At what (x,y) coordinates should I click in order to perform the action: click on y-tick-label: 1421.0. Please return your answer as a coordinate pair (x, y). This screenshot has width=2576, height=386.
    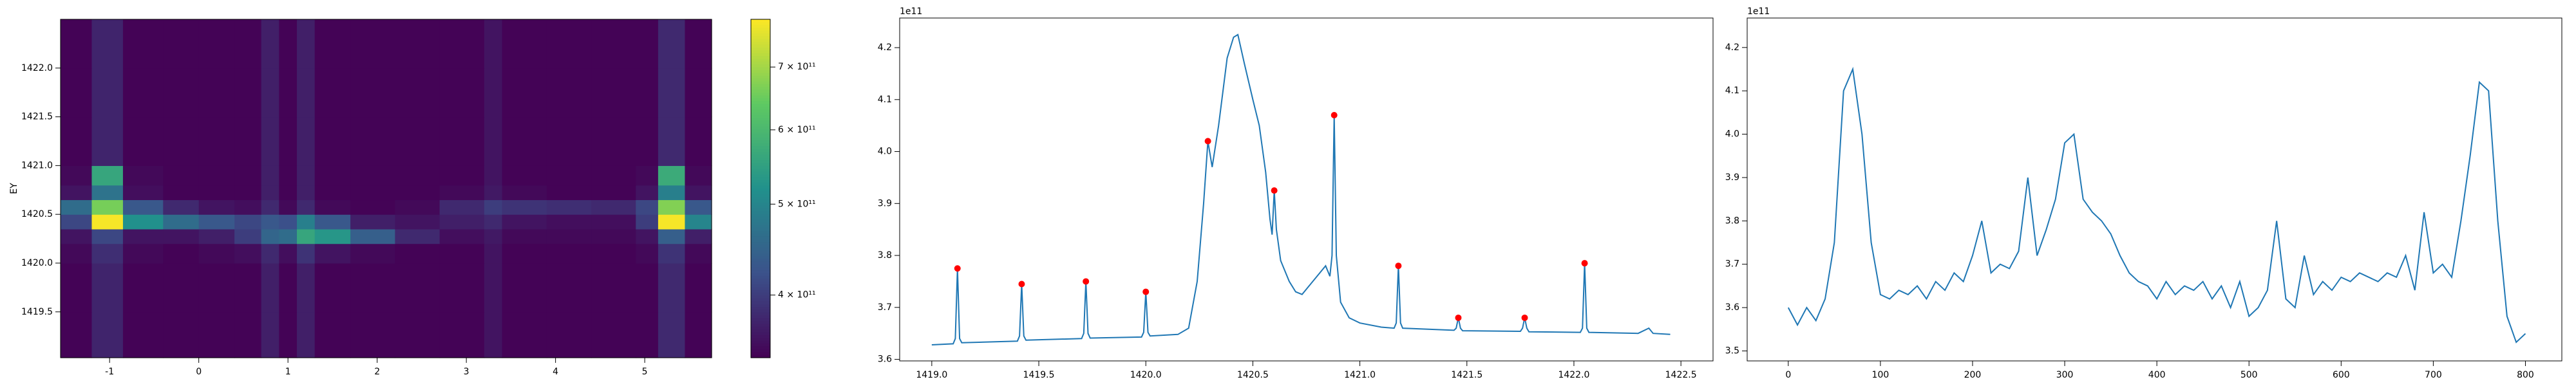
    Looking at the image, I should click on (37, 165).